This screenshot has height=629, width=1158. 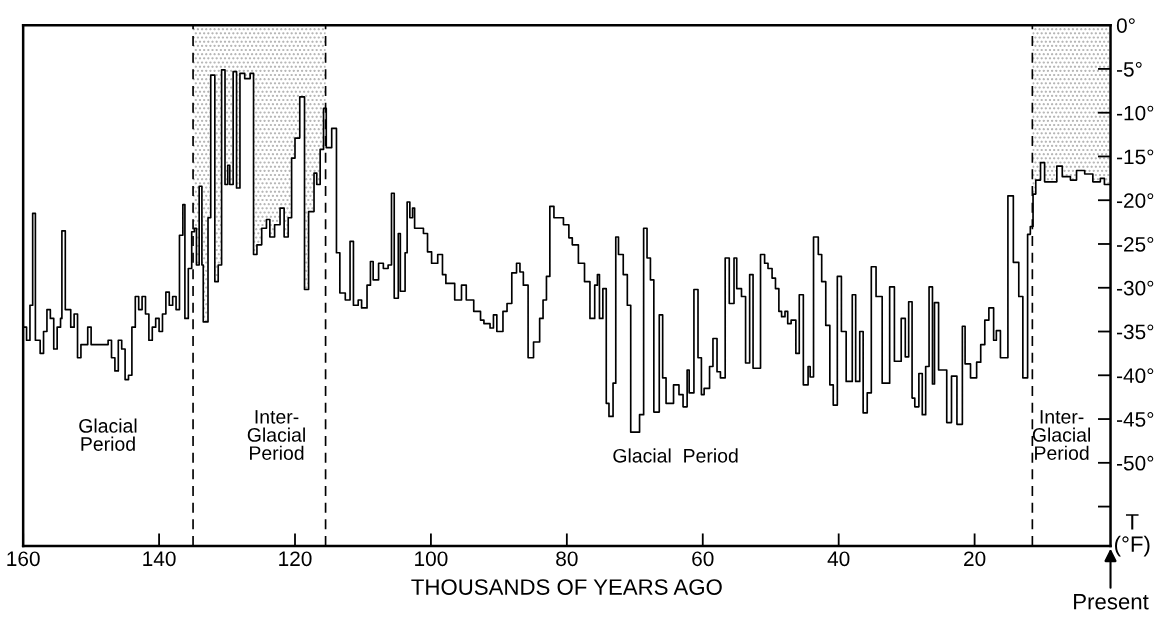 What do you see at coordinates (1111, 602) in the screenshot?
I see `text: Present` at bounding box center [1111, 602].